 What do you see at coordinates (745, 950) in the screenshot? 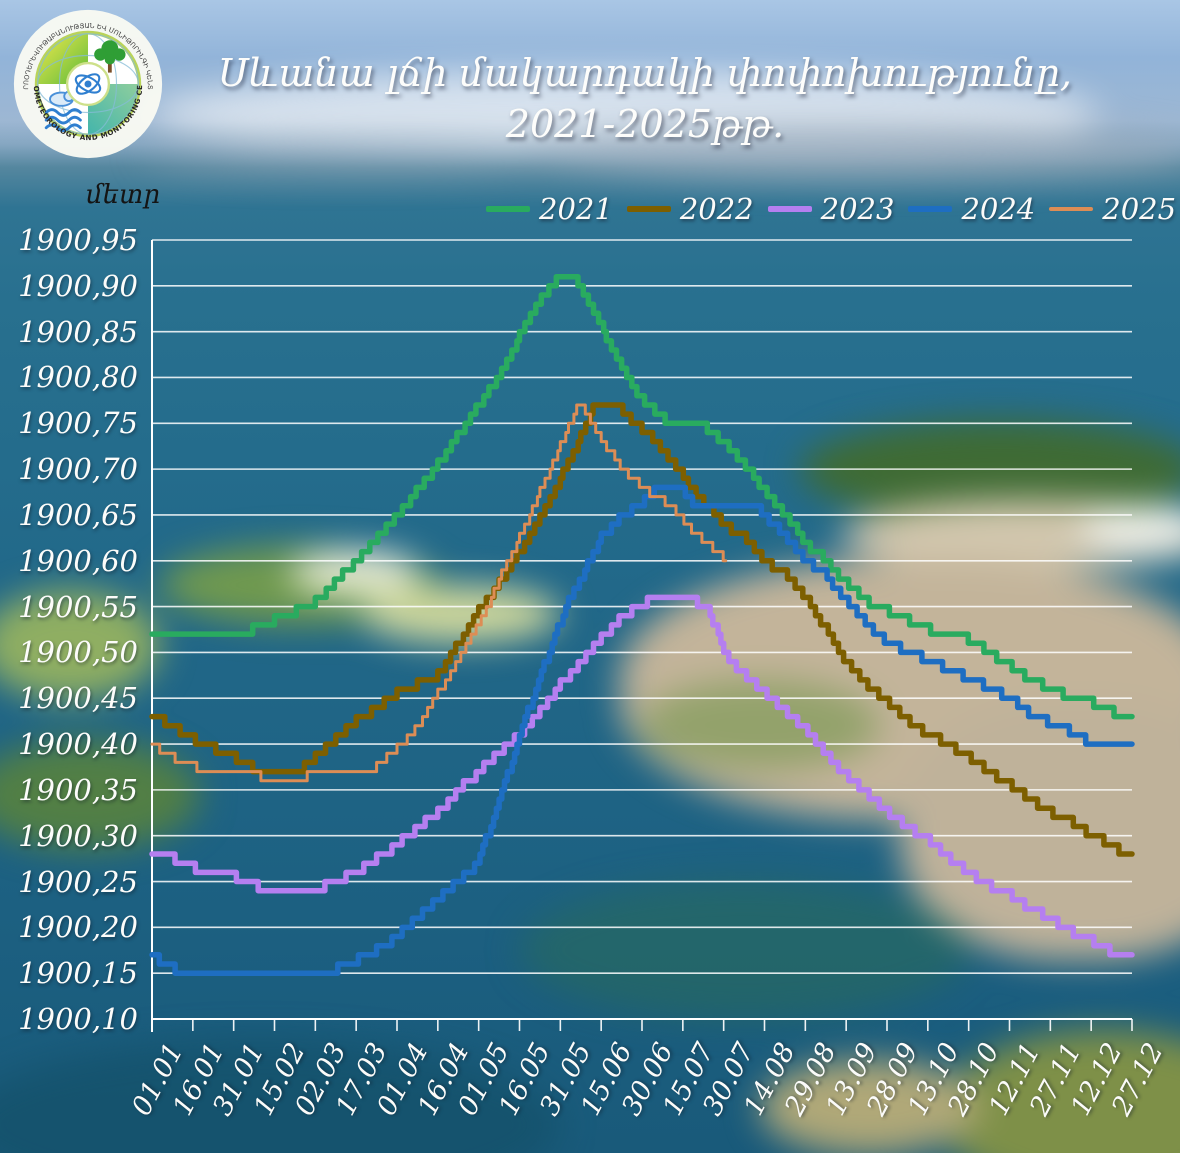
I see `photo-shoal` at bounding box center [745, 950].